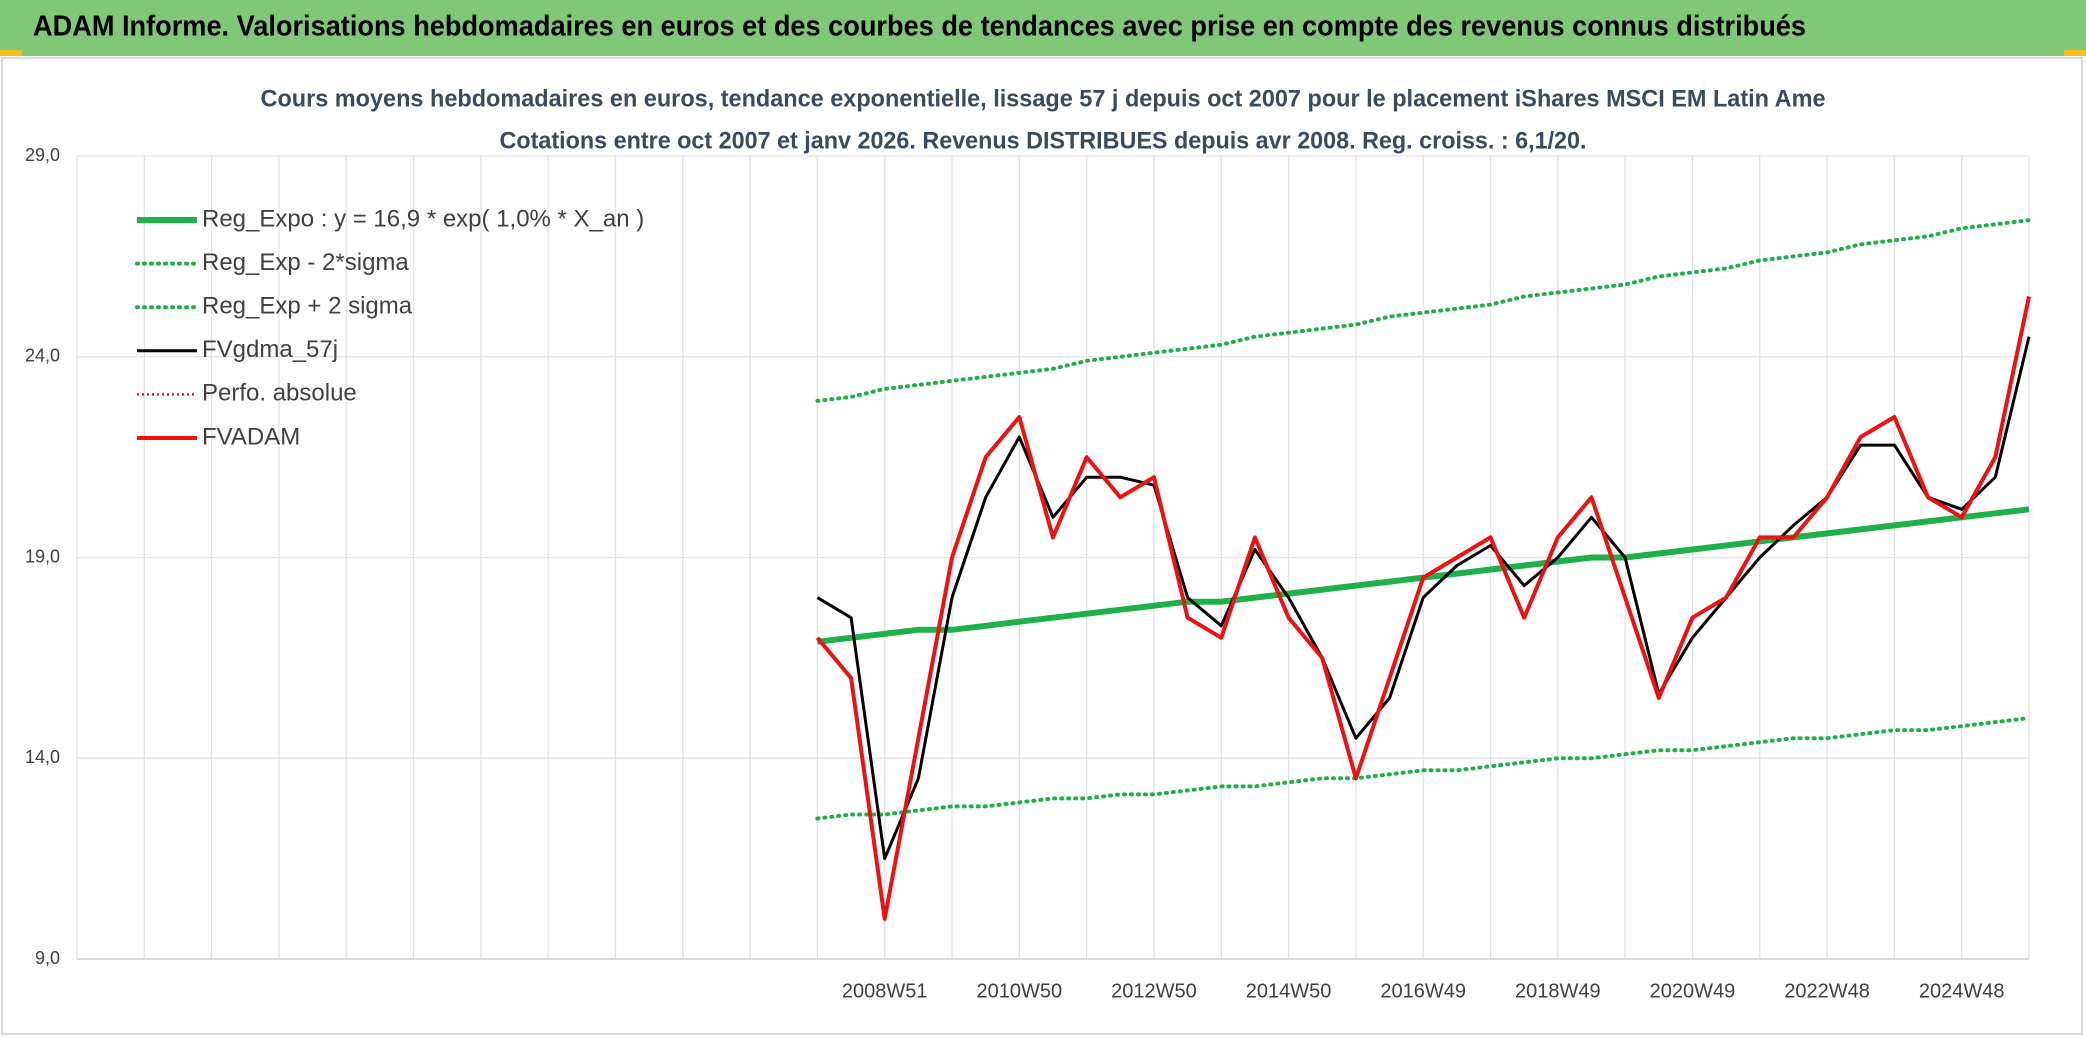 This screenshot has height=1038, width=2086. Describe the element at coordinates (1693, 991) in the screenshot. I see `x-tick-label: 2020W49` at that location.